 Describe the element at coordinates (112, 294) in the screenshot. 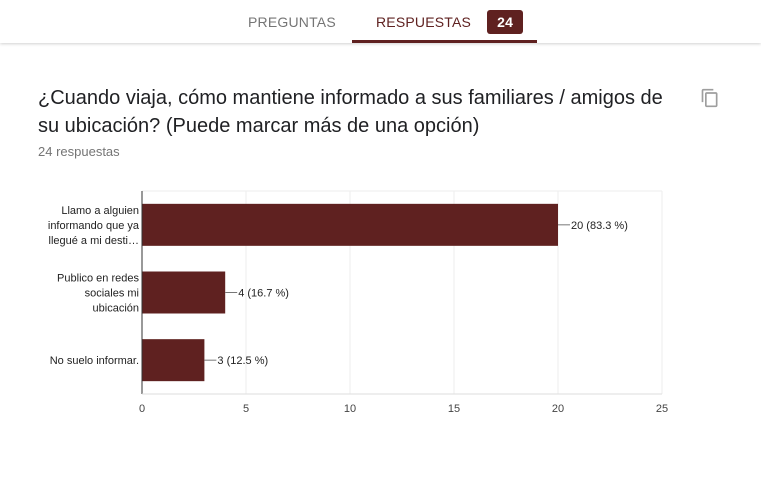

I see `category-label-1-1: sociales mi` at that location.